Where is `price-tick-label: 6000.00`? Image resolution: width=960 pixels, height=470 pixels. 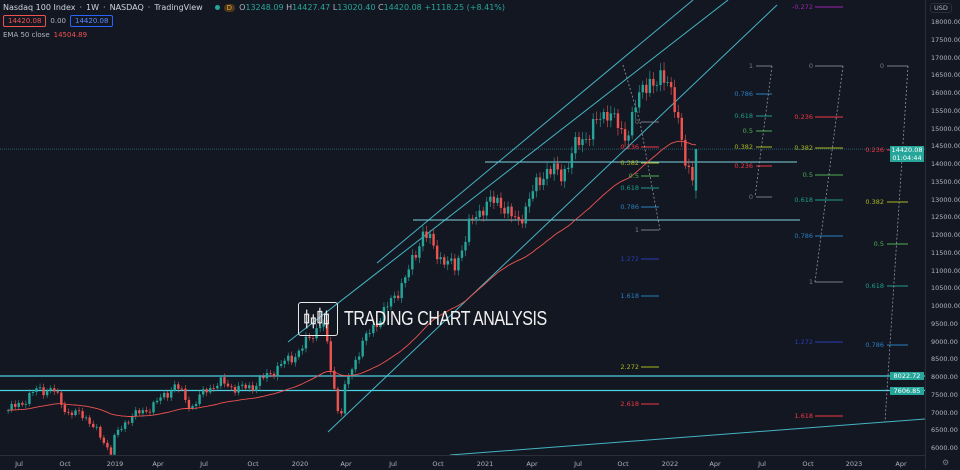
price-tick-label: 6000.00 is located at coordinates (944, 448).